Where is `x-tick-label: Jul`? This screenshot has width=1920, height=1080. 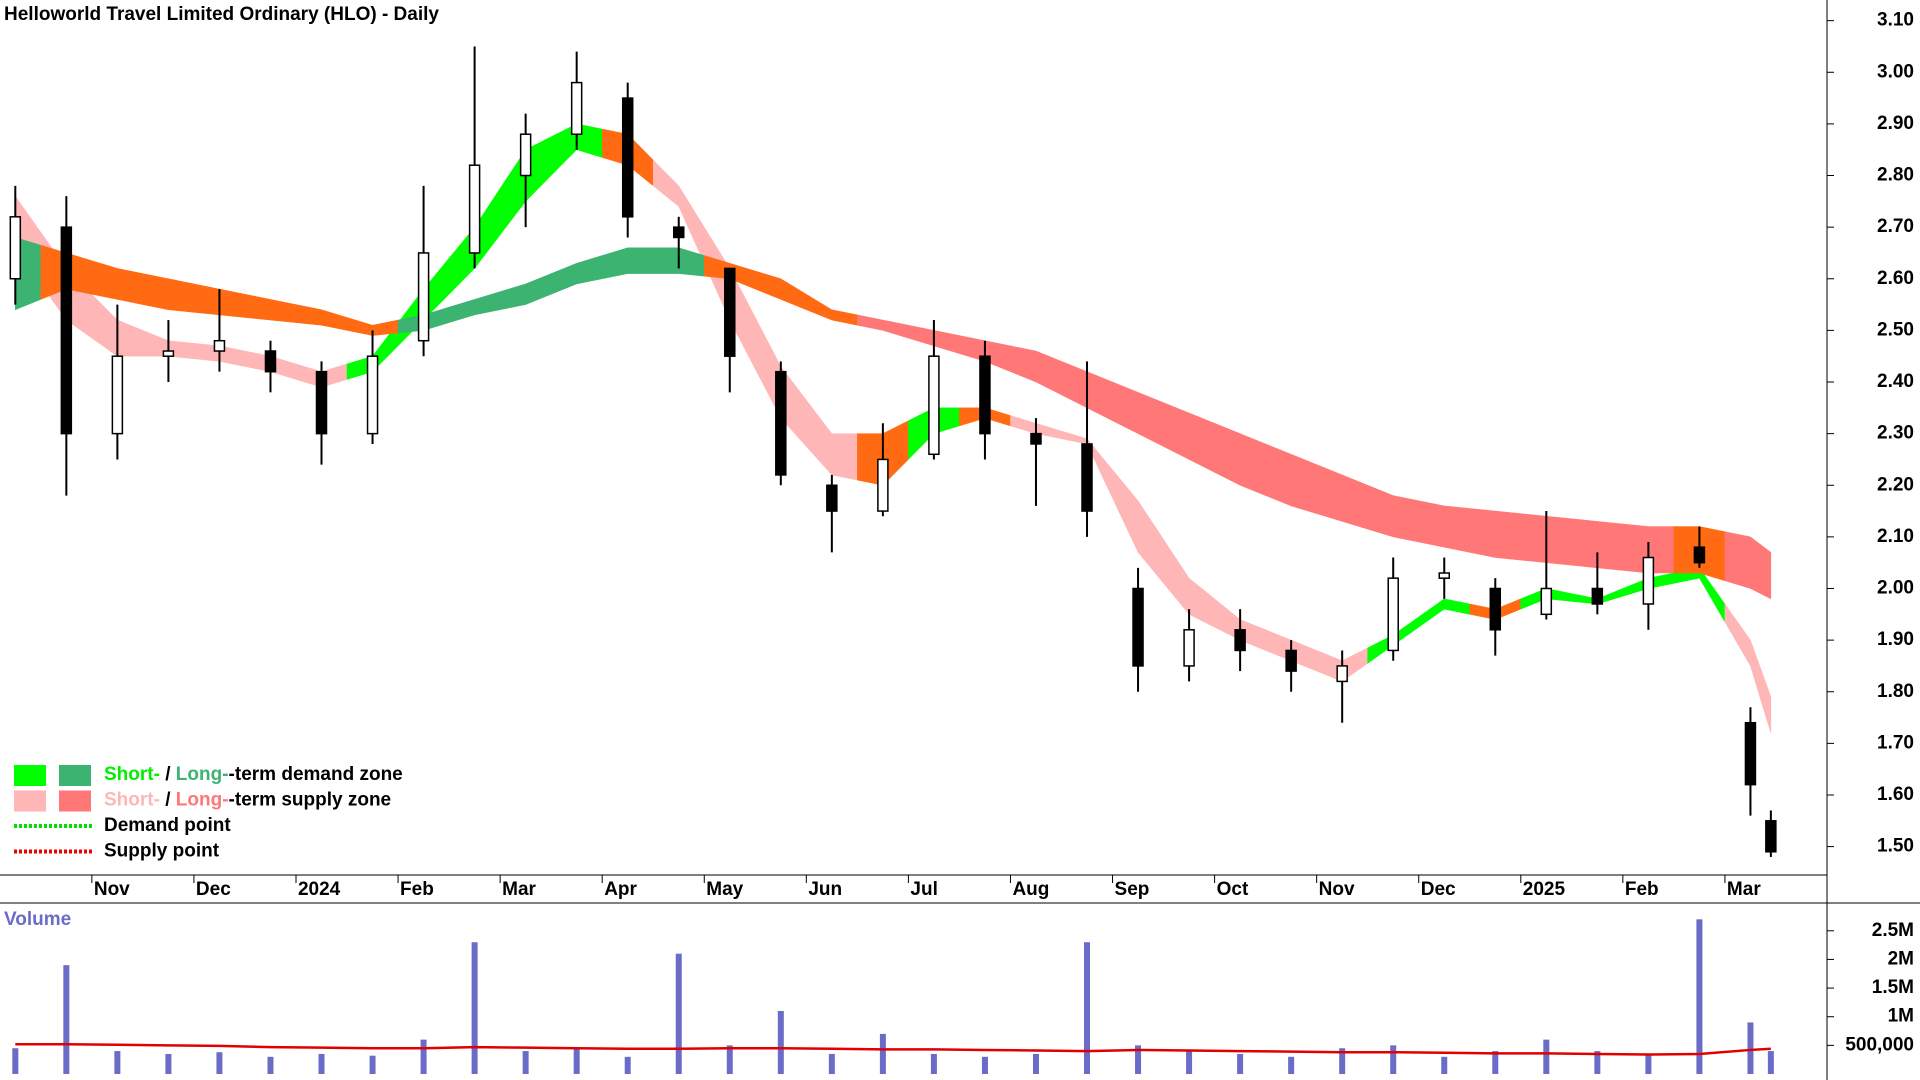
x-tick-label: Jul is located at coordinates (923, 889).